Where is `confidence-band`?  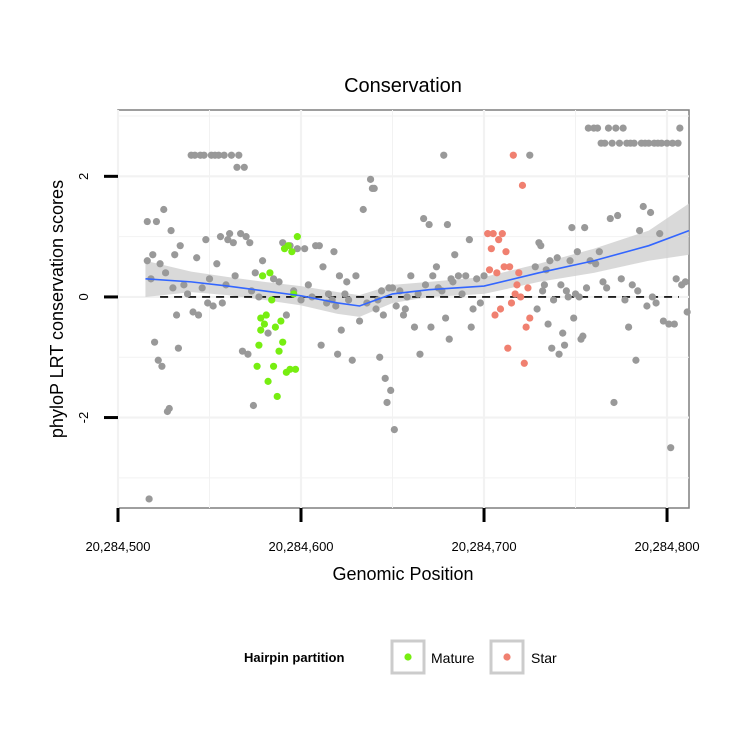
confidence-band is located at coordinates (417, 260).